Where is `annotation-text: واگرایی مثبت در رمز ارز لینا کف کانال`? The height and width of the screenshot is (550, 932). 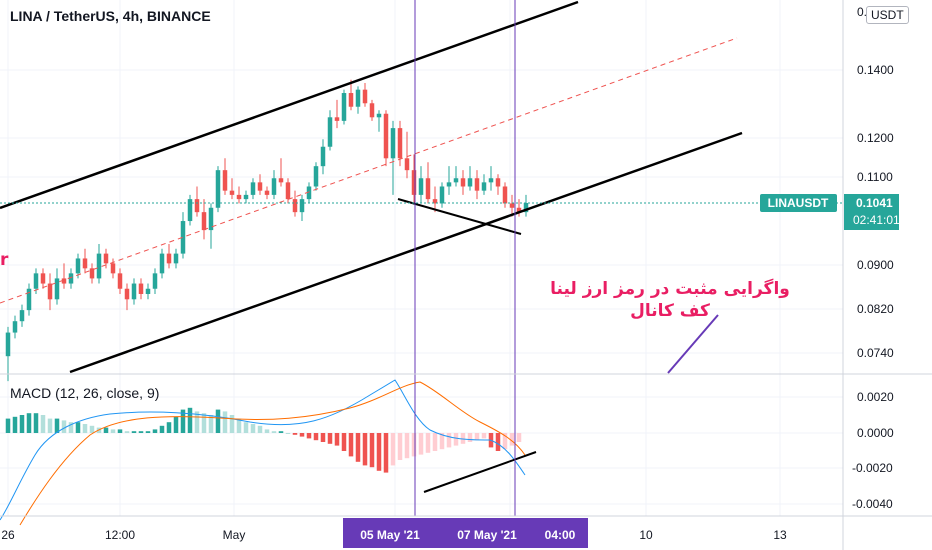
annotation-text: واگرایی مثبت در رمز ارز لینا کف کانال is located at coordinates (670, 300).